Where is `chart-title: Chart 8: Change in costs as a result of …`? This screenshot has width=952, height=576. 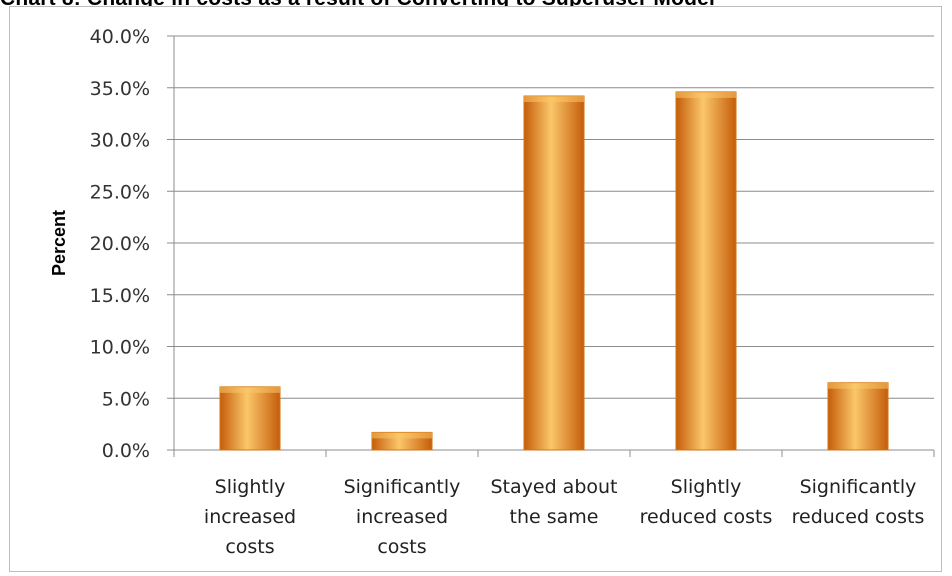 chart-title: Chart 8: Change in costs as a result of … is located at coordinates (476, 5).